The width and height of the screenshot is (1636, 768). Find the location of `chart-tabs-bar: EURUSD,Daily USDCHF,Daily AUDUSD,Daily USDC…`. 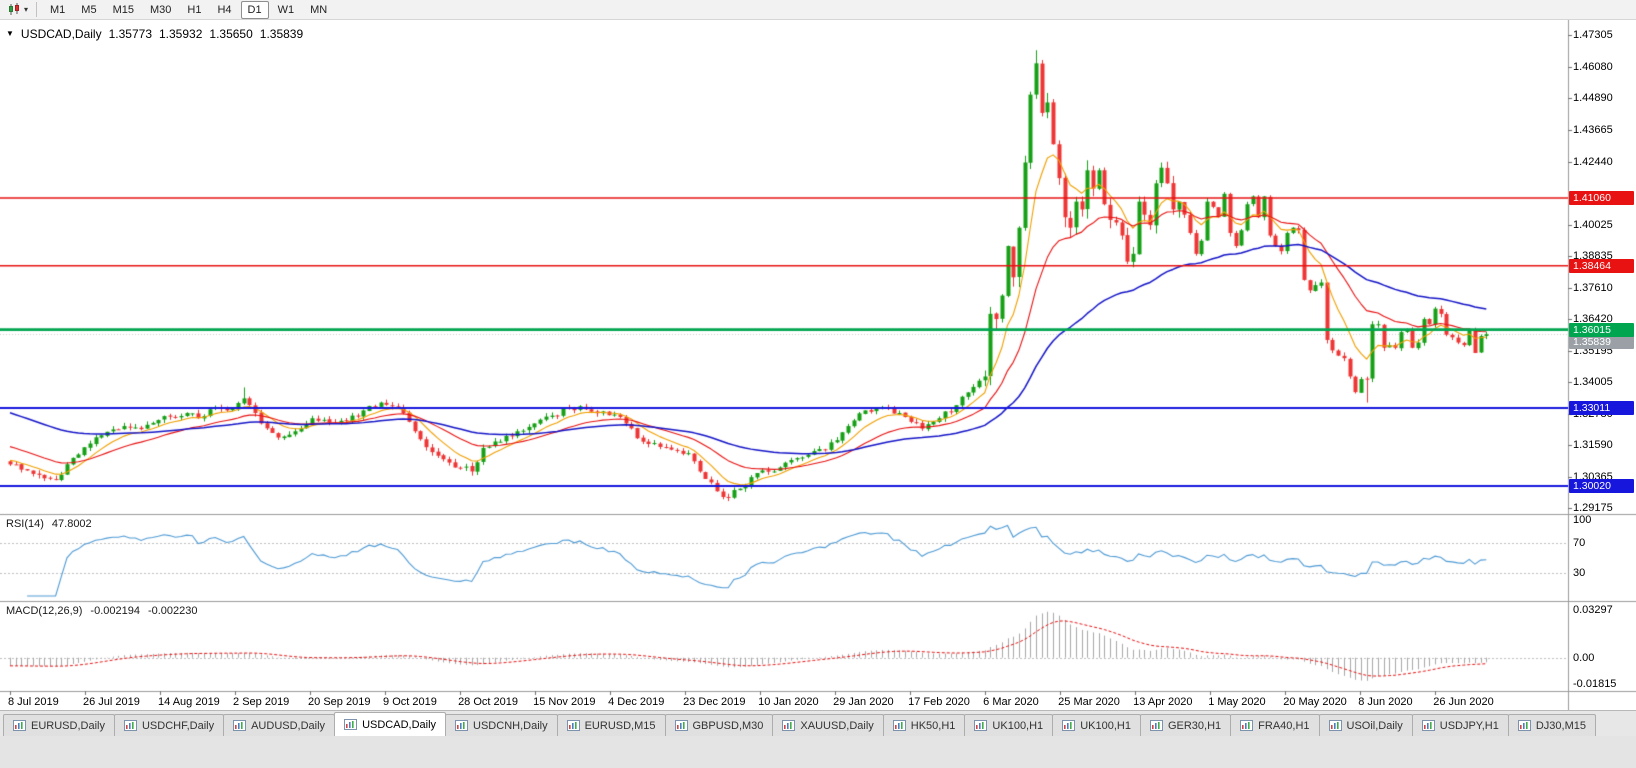

chart-tabs-bar: EURUSD,Daily USDCHF,Daily AUDUSD,Daily USDC… is located at coordinates (818, 723).